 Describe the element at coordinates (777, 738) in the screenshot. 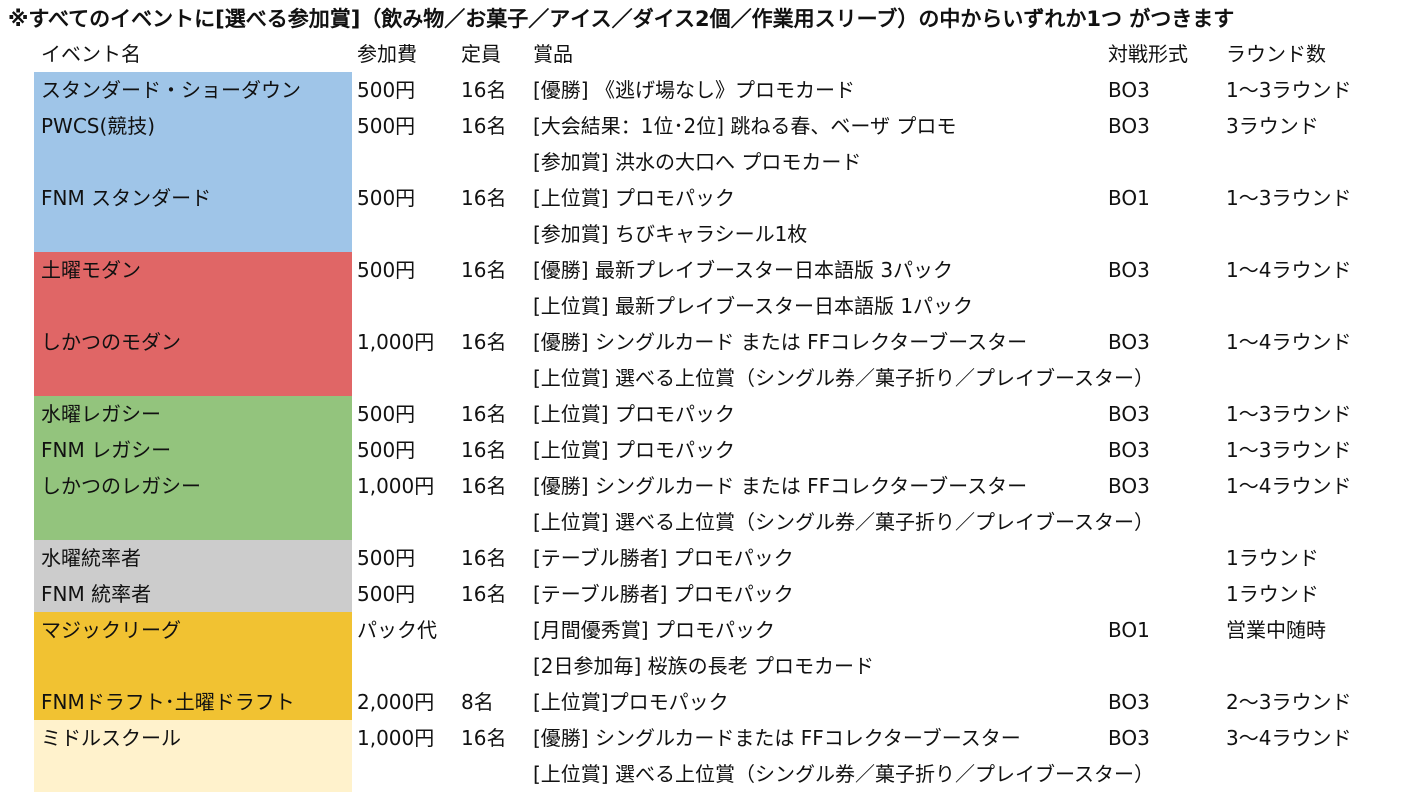

I see `prize-cell: [優勝] シングルカードまたは FFコレクターブースター` at that location.